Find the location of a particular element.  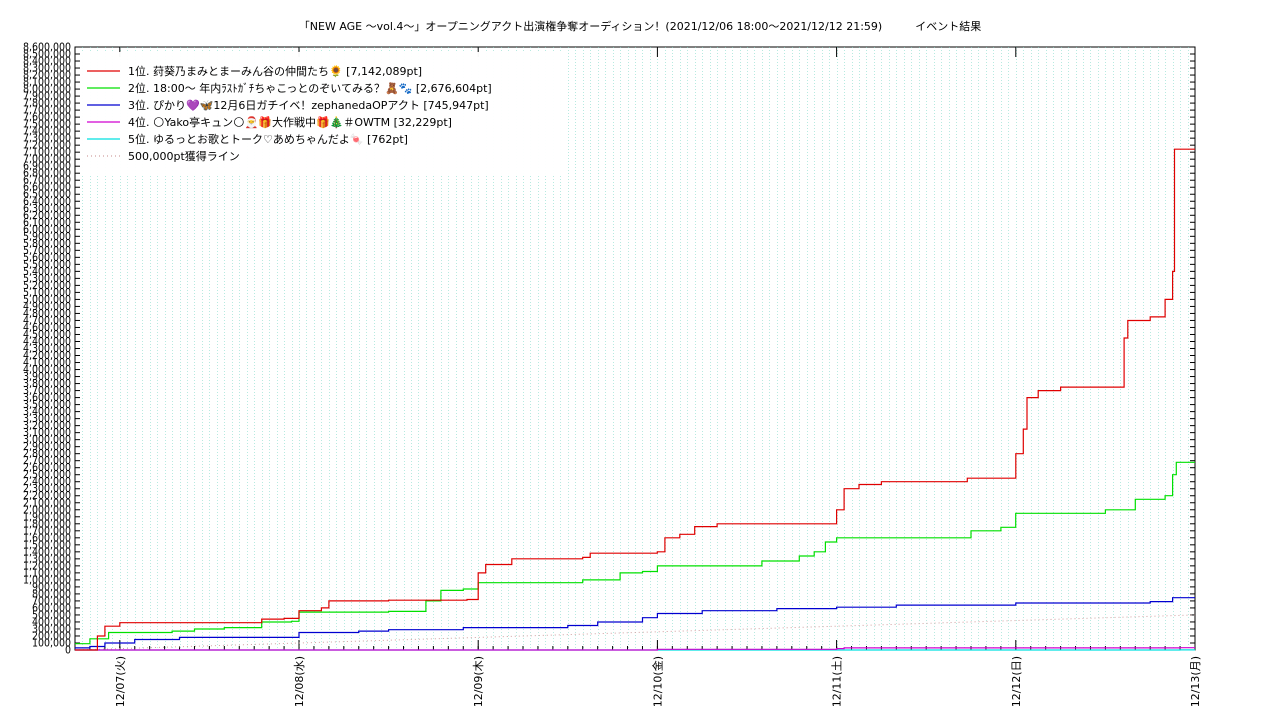

y-tick-label: 7,500,000 is located at coordinates (47, 125).